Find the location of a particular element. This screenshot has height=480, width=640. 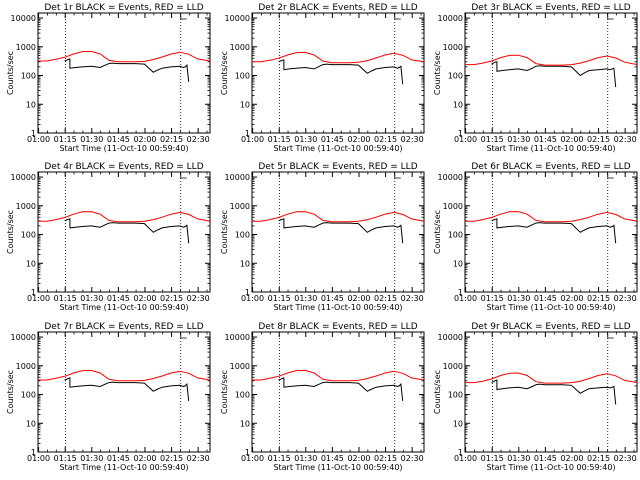

panel-title: Det 9r BLACK = Events, RED = LLD is located at coordinates (550, 327).